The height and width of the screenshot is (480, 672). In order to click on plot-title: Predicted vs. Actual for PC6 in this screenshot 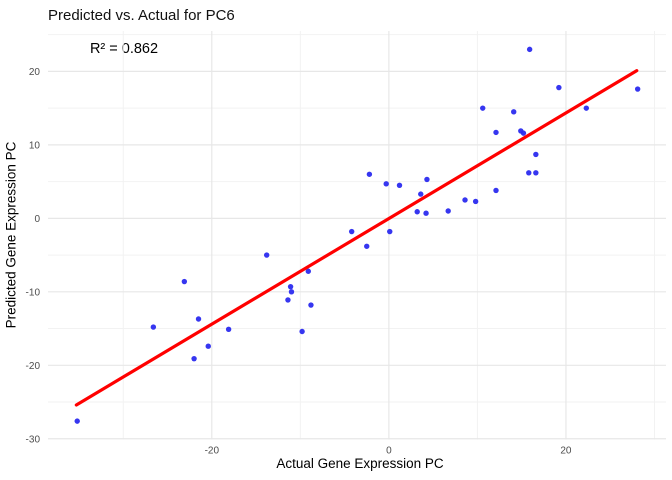, I will do `click(141, 15)`.